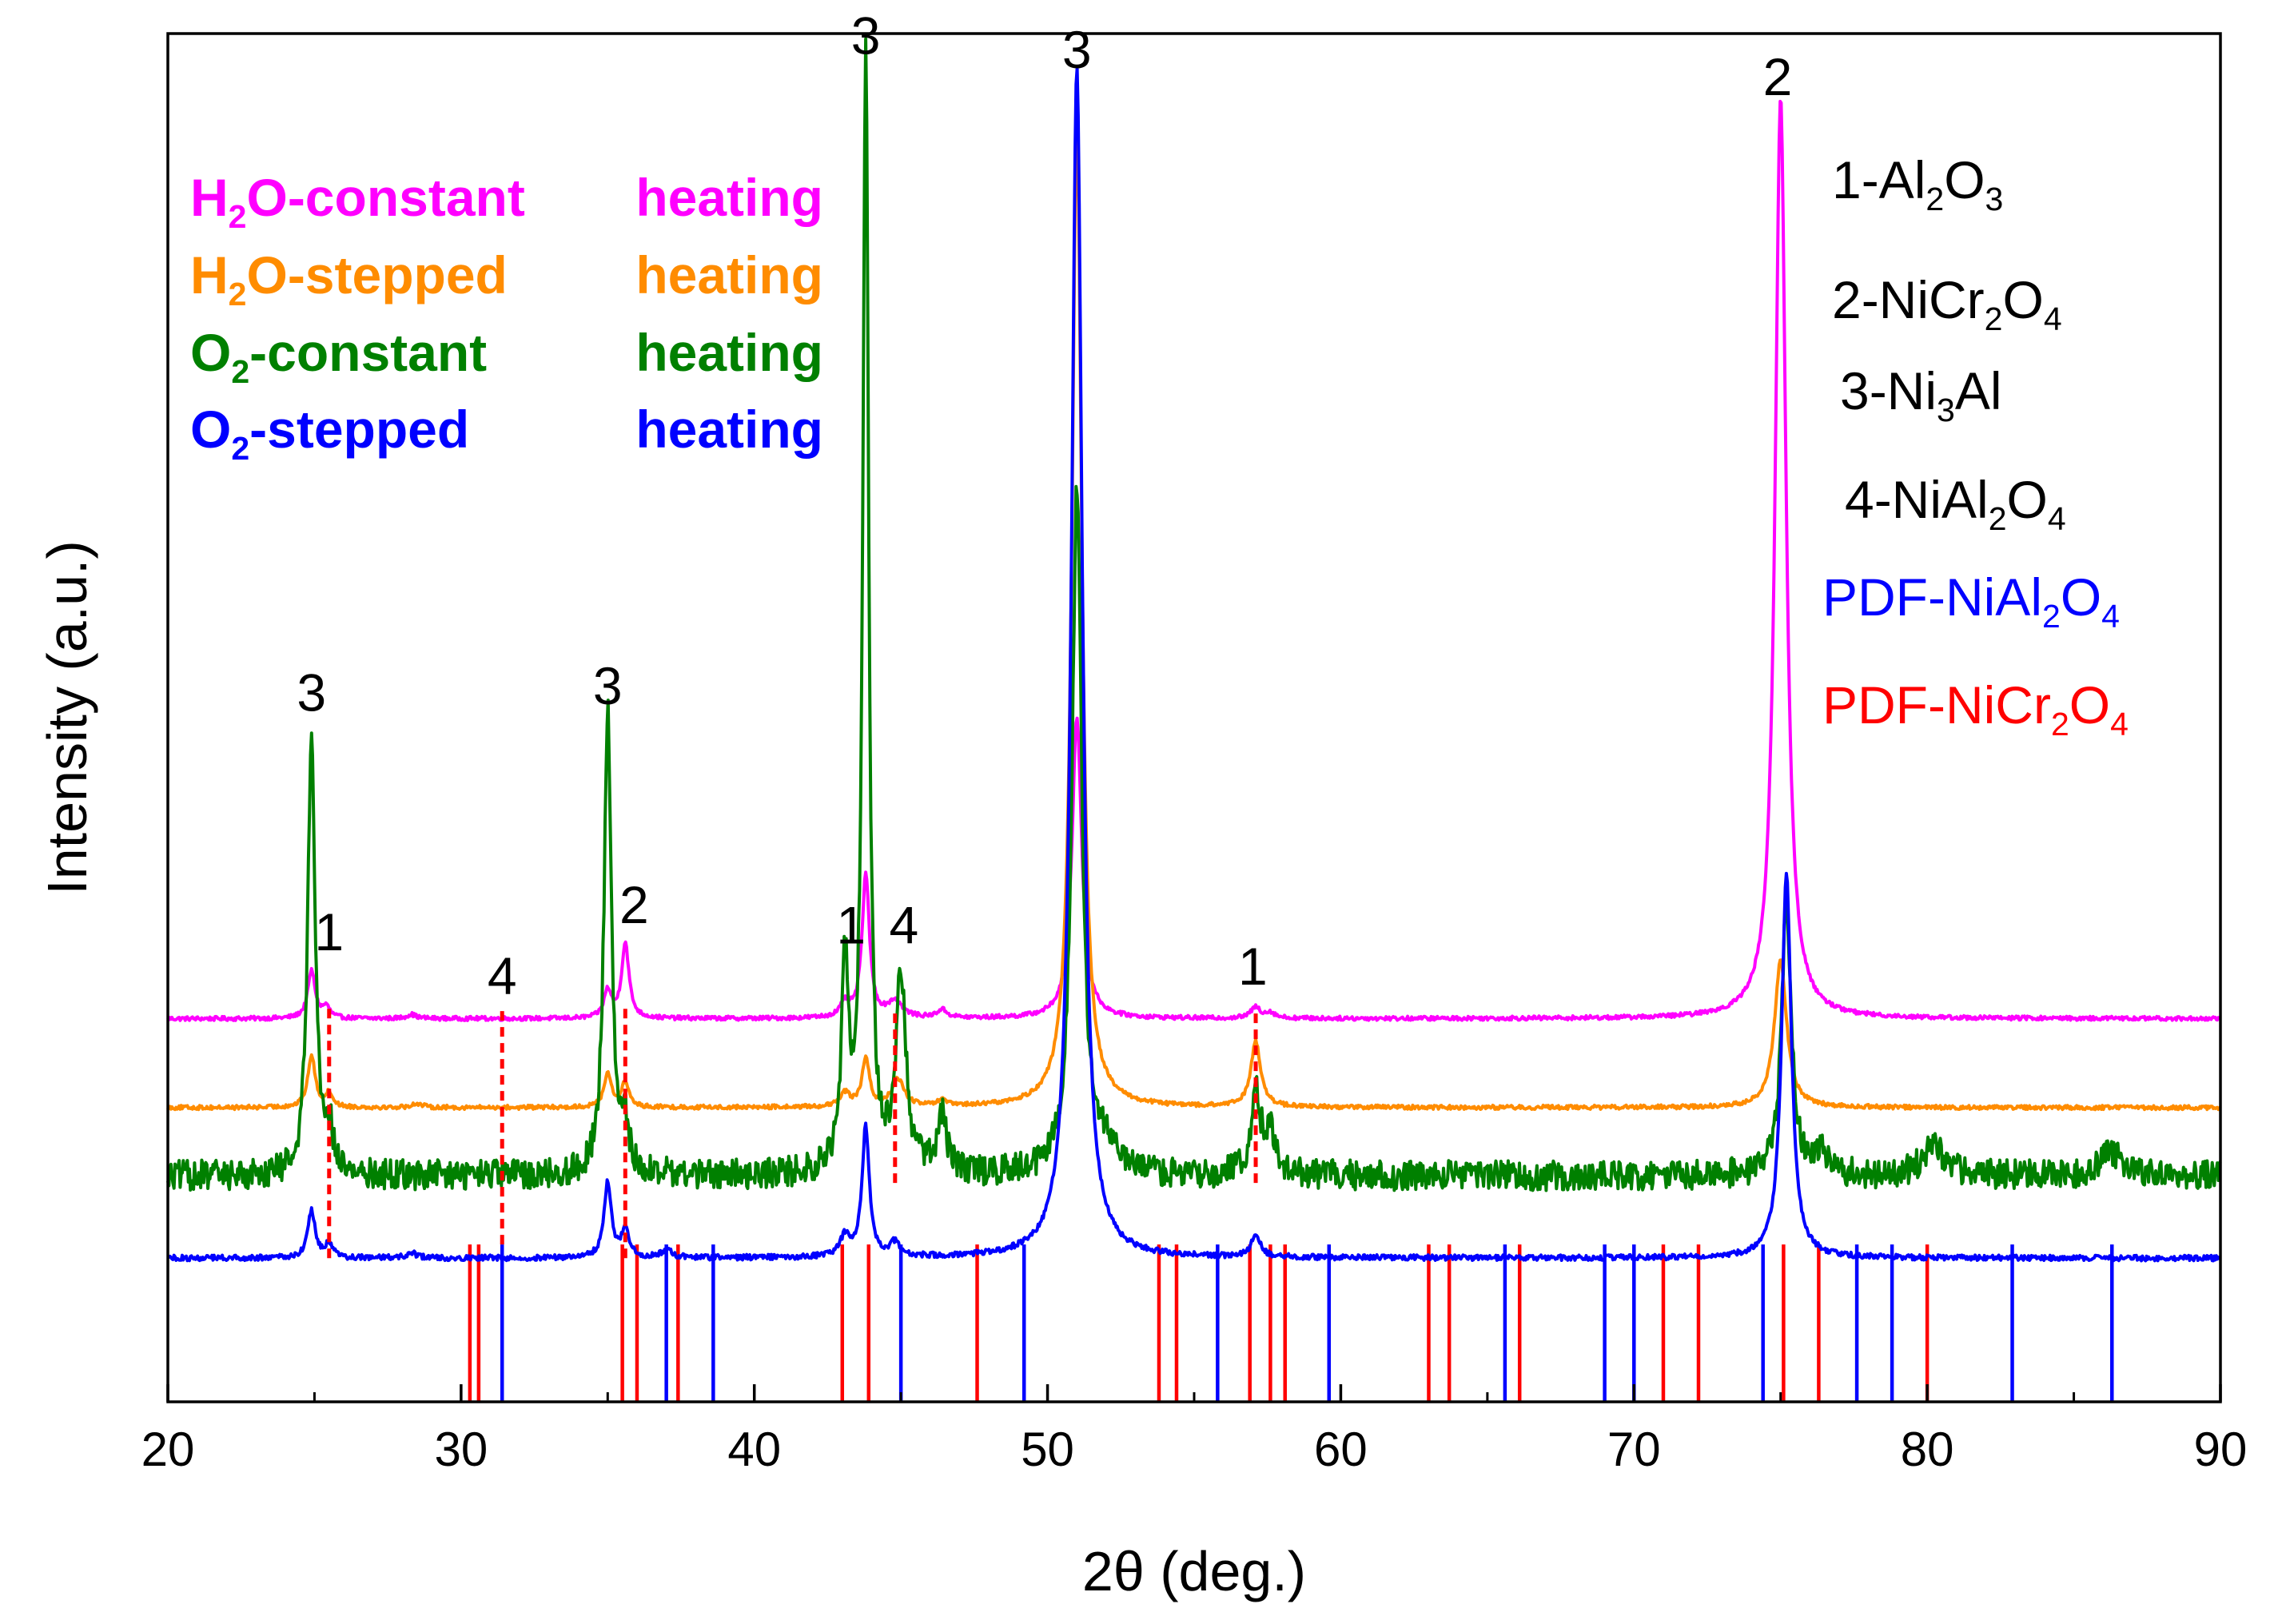  Describe the element at coordinates (329, 434) in the screenshot. I see `legend-o2-stepped-heating: O2-stepped` at that location.